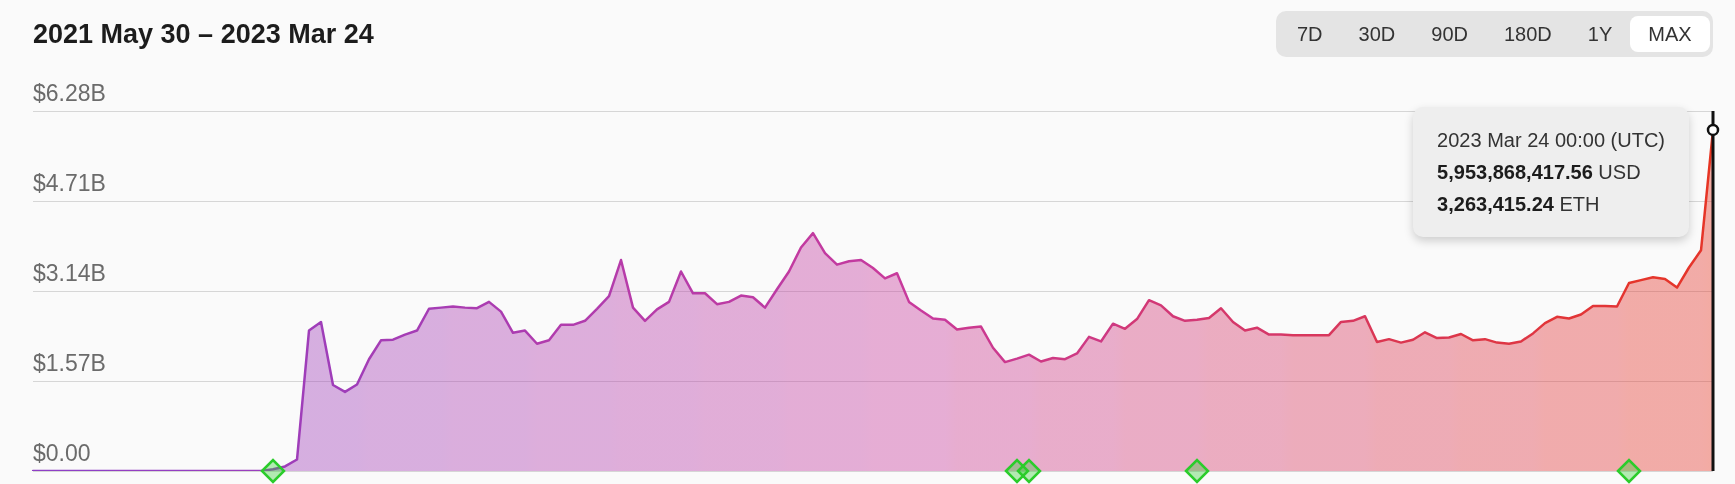  What do you see at coordinates (69, 363) in the screenshot?
I see `y-tick-label: $1.57B` at bounding box center [69, 363].